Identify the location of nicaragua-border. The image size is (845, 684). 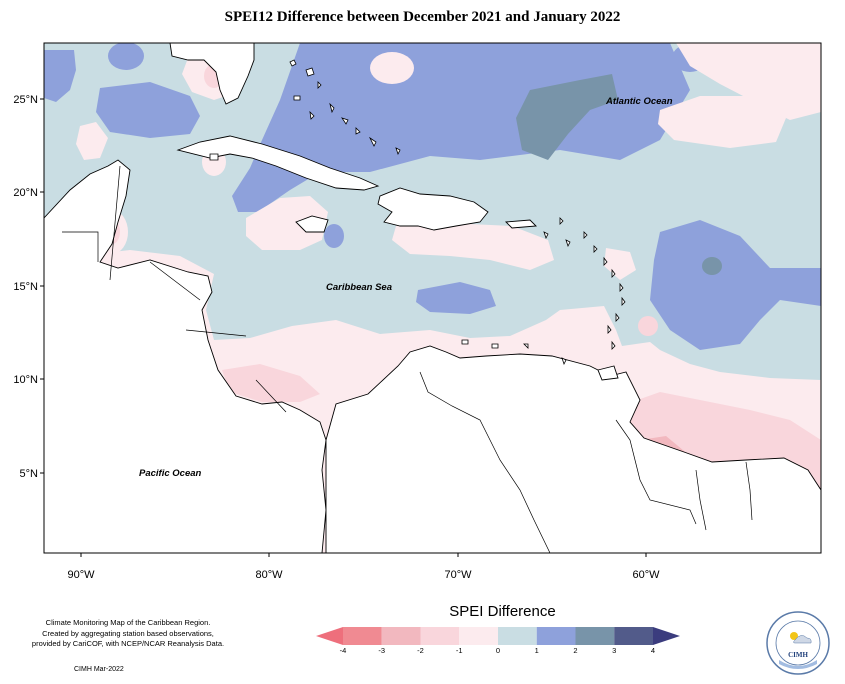
(216, 333).